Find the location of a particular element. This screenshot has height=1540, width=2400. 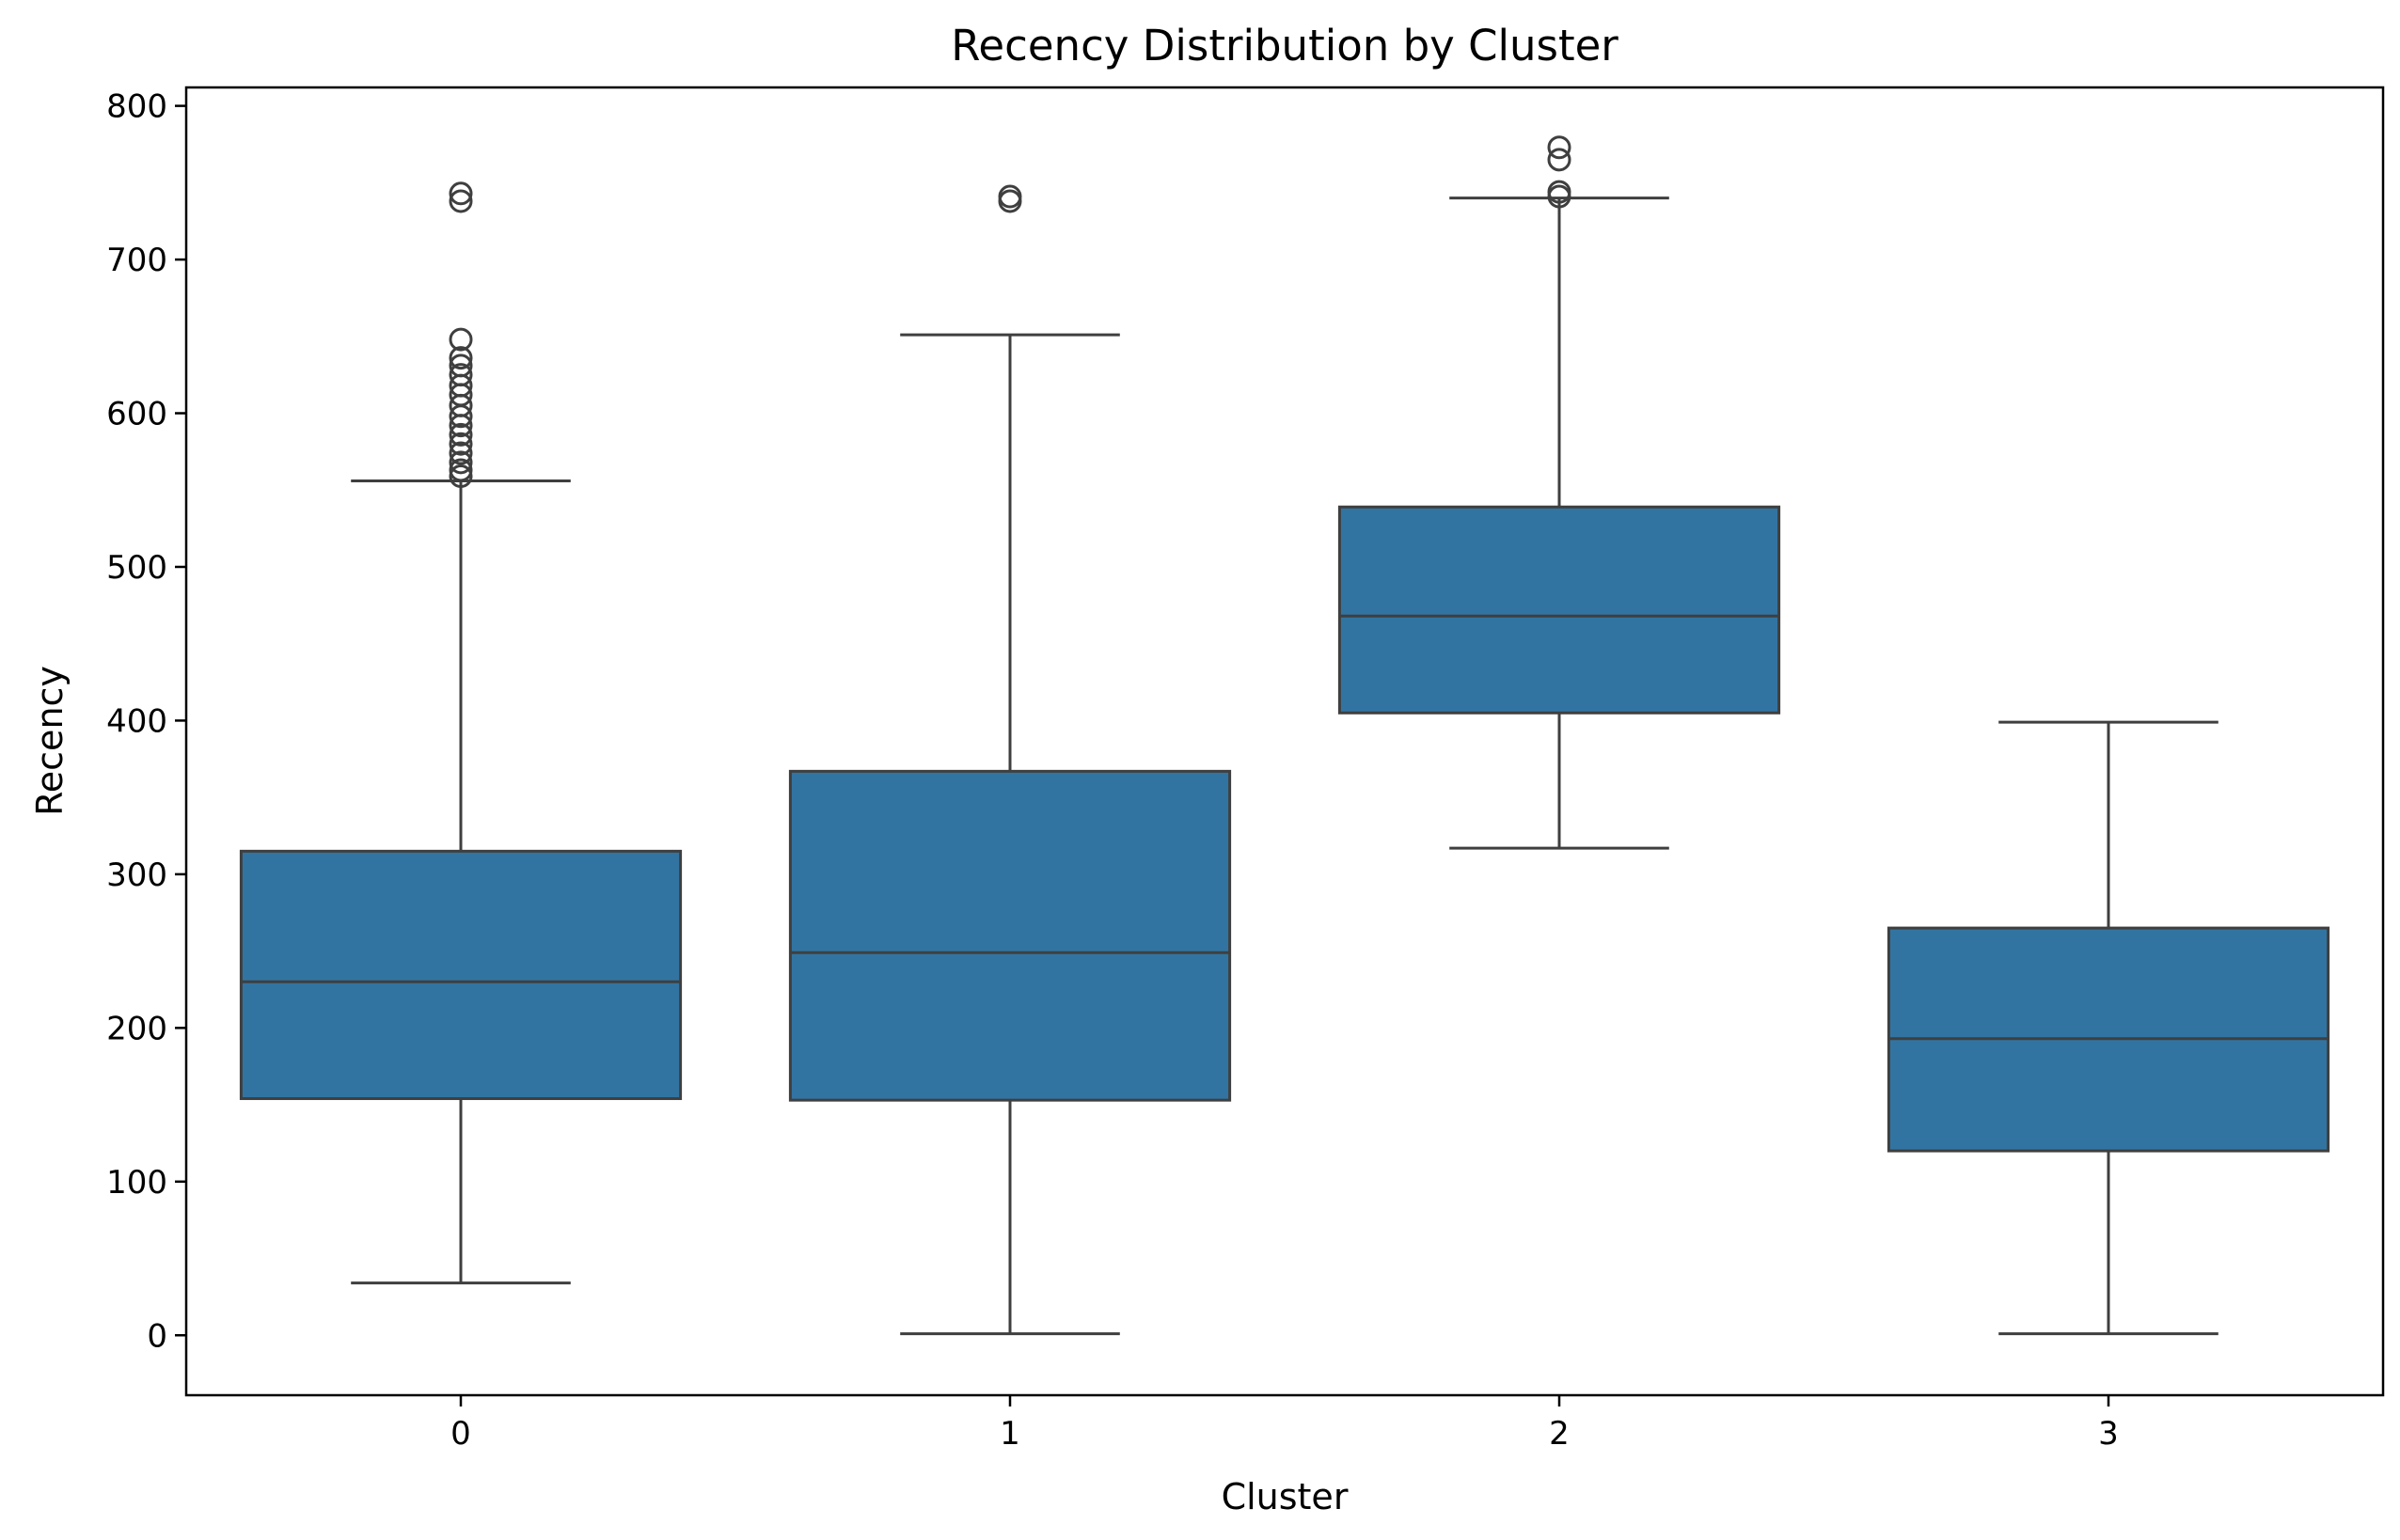

y-tick-label: 400 is located at coordinates (136, 721).